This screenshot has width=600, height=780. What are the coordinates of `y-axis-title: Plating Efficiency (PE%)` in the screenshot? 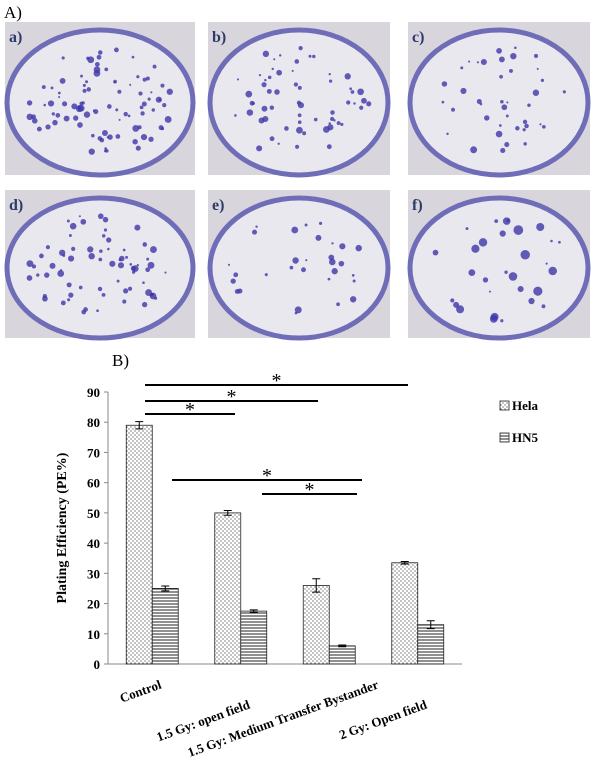 It's located at (62, 527).